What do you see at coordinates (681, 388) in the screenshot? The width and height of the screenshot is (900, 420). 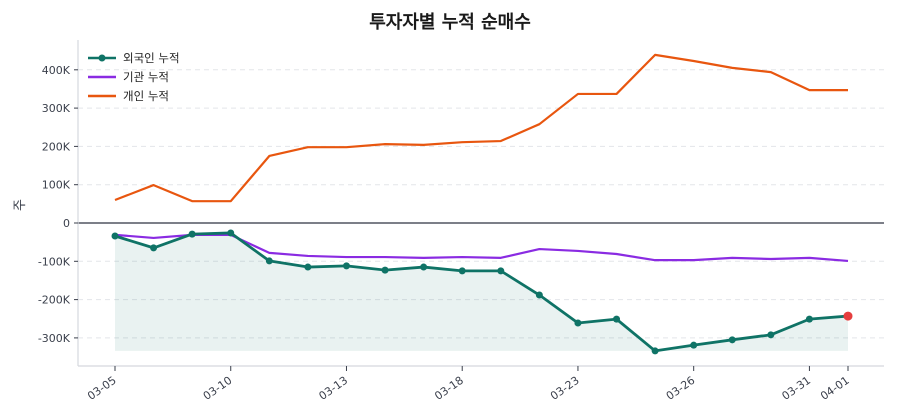 I see `x-tick-label: 03-26` at bounding box center [681, 388].